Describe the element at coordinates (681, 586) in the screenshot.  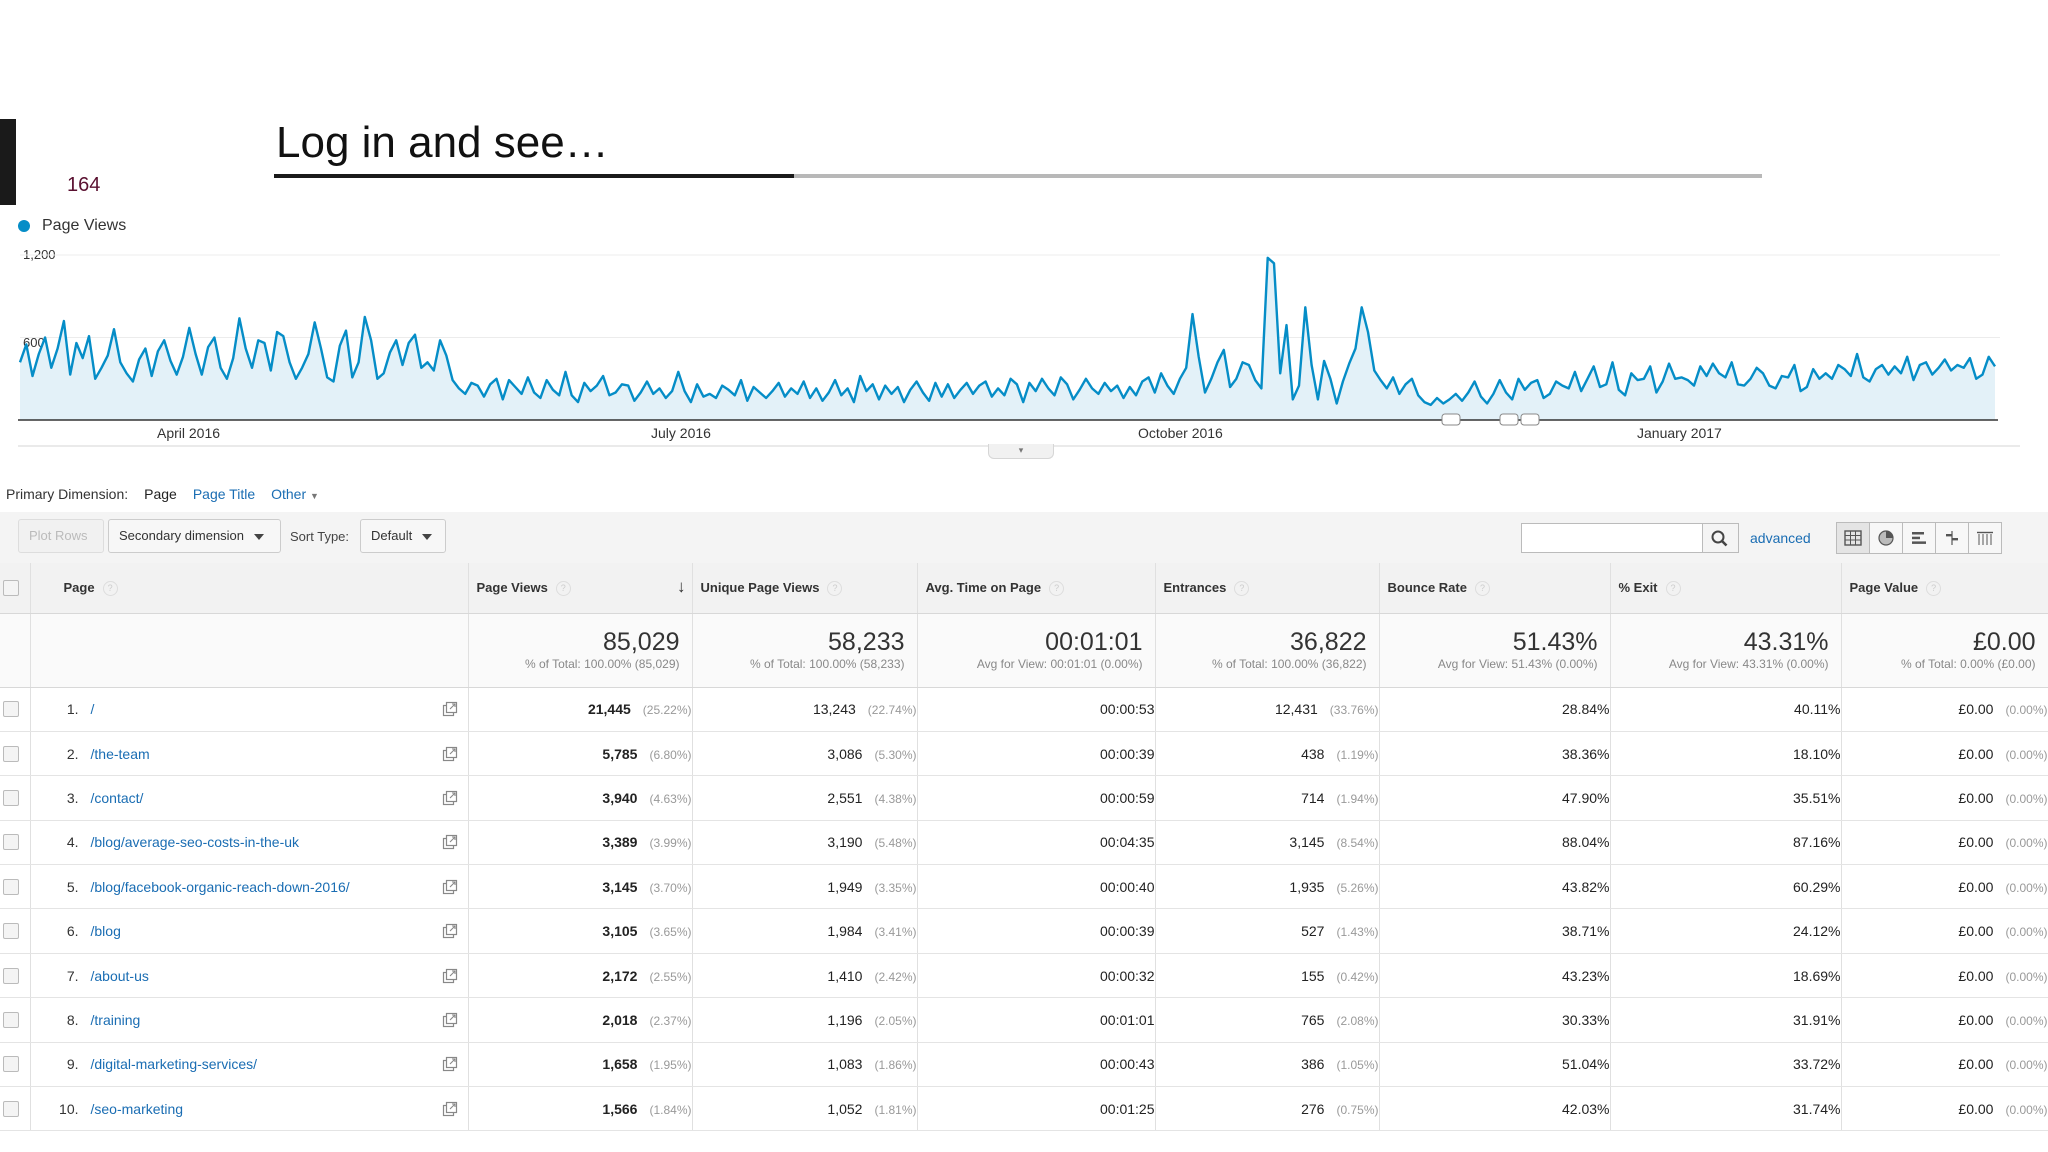
I see `sort-descending-icon: ↓` at that location.